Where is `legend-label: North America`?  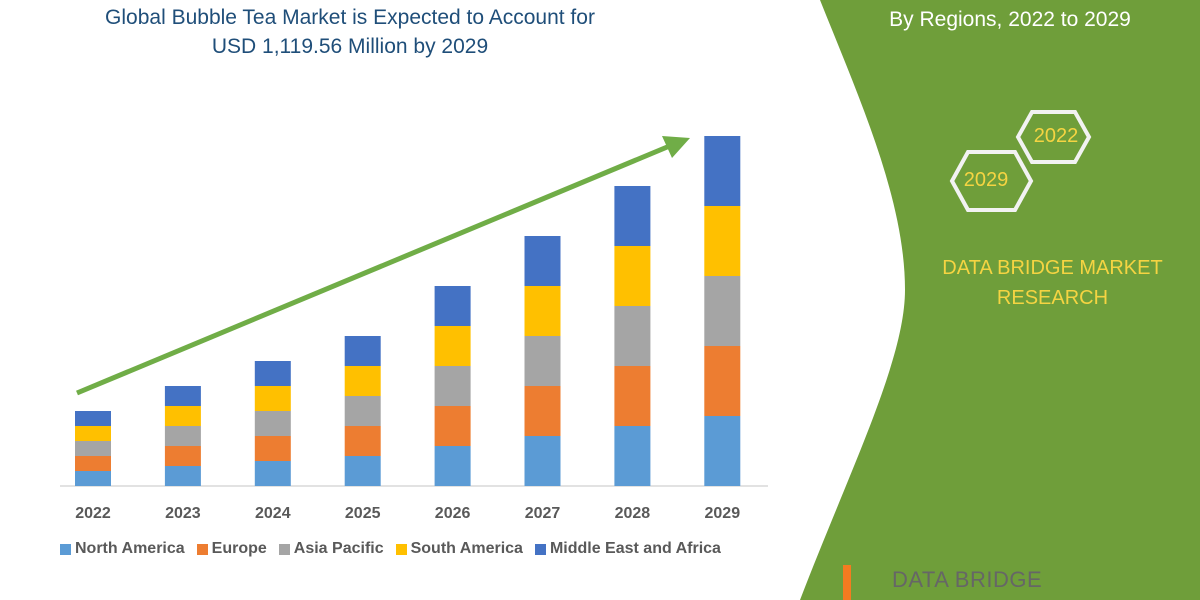 legend-label: North America is located at coordinates (130, 548).